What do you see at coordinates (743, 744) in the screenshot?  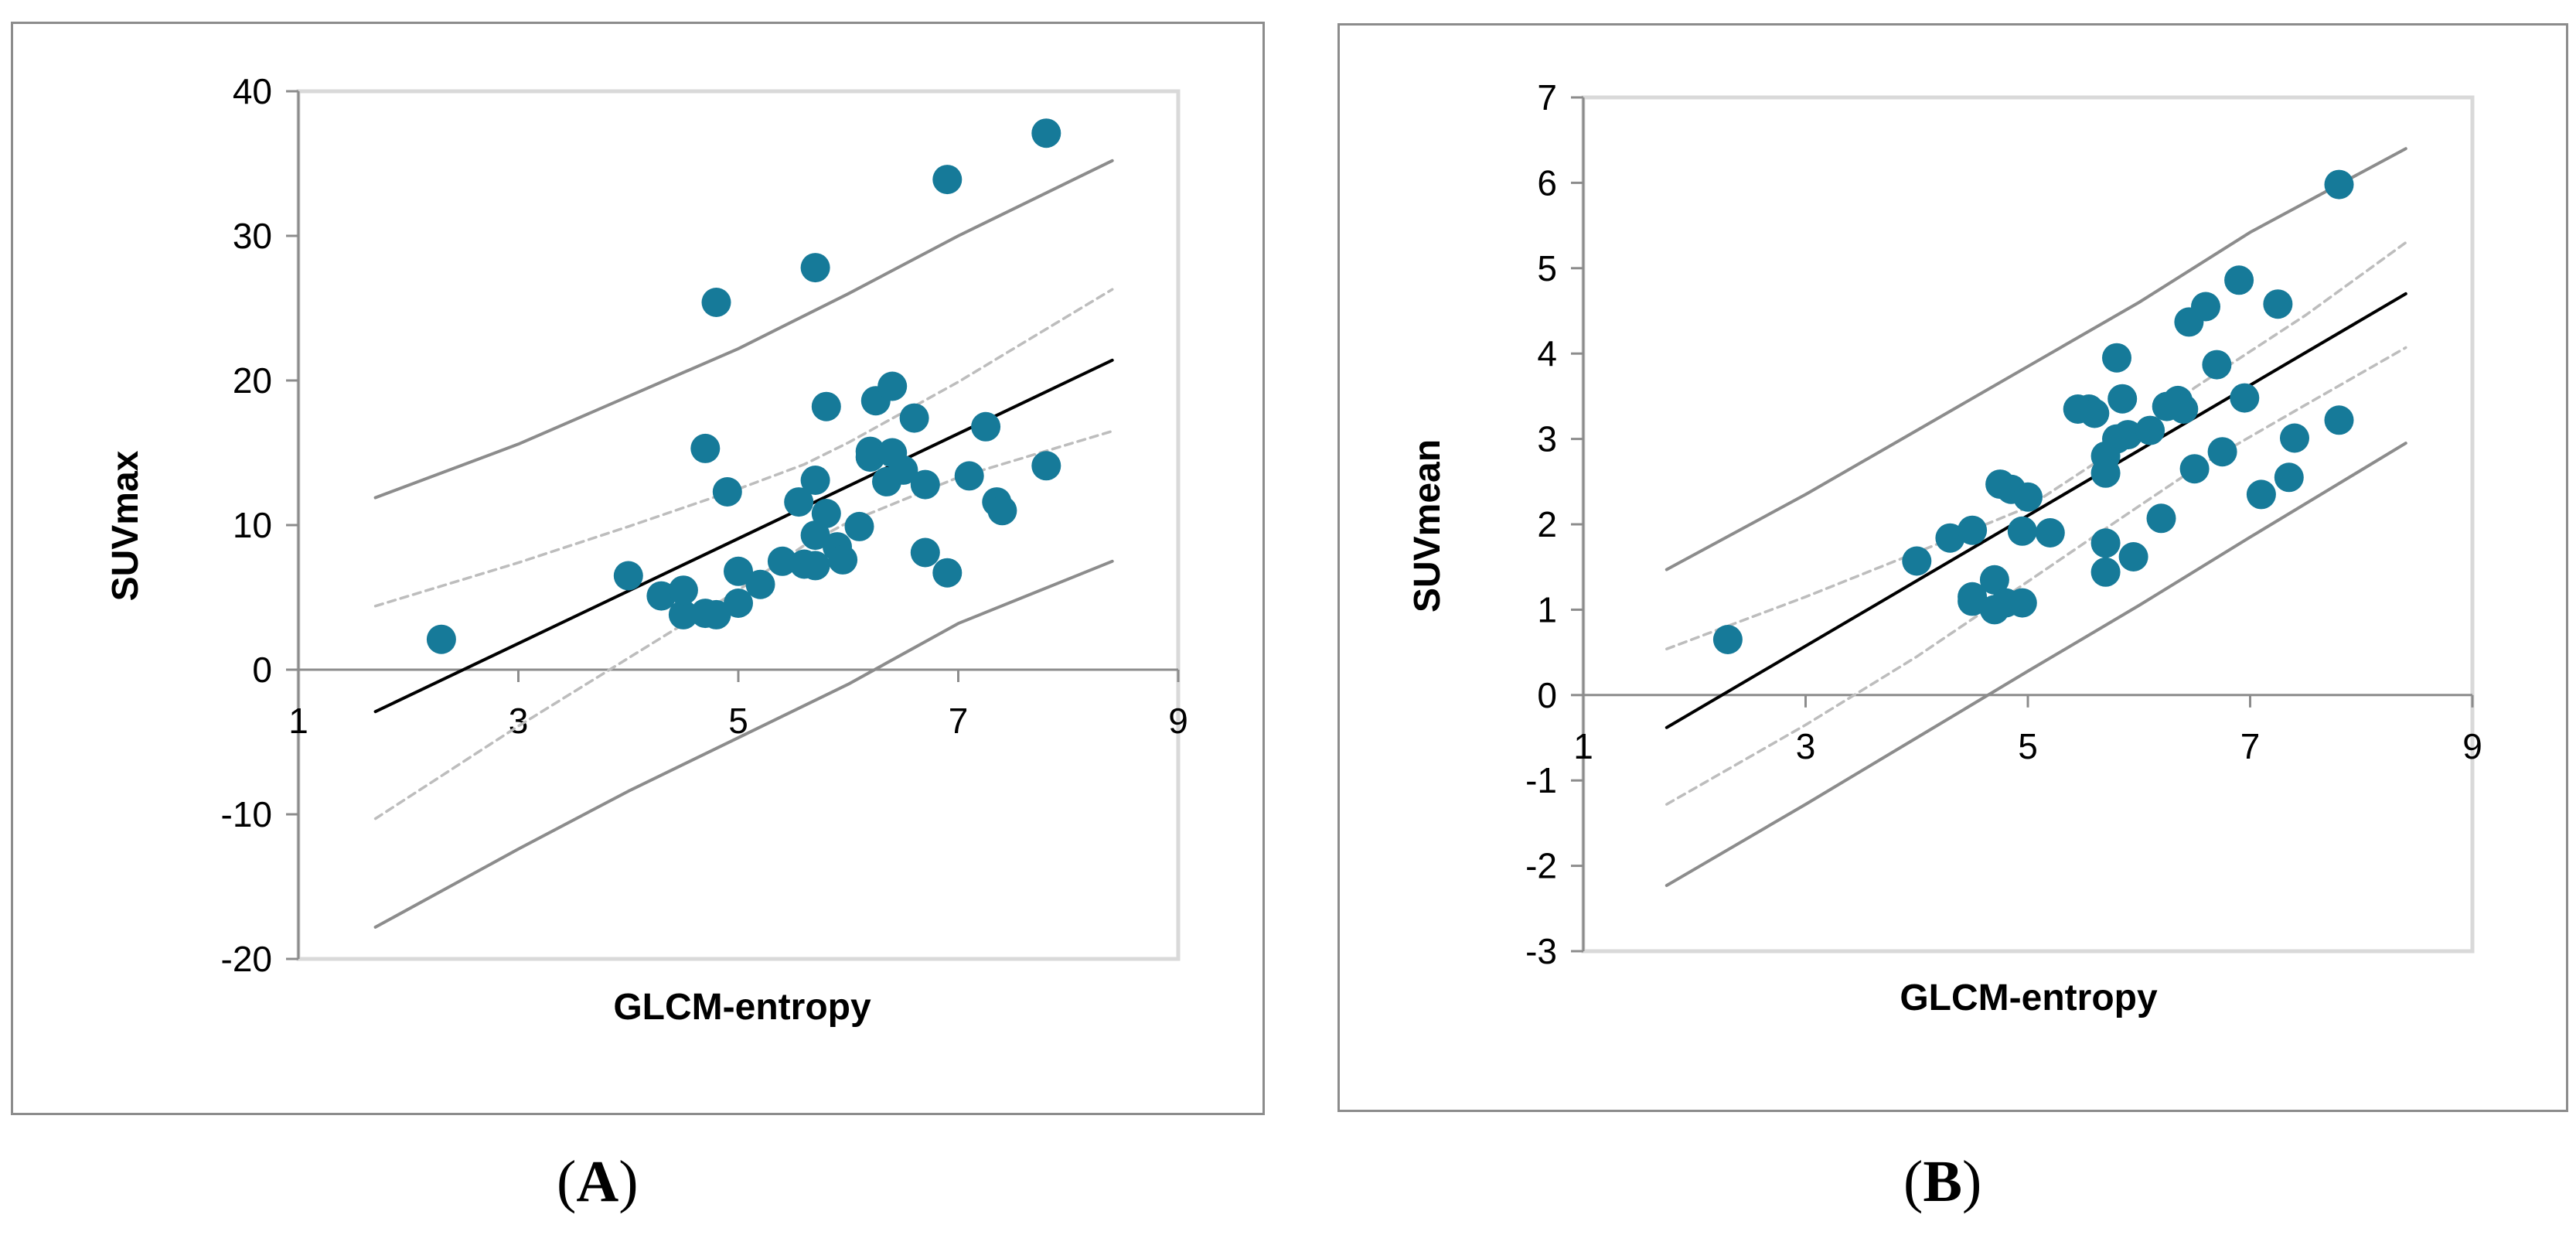 I see `chart-a-prediction-band-lower` at bounding box center [743, 744].